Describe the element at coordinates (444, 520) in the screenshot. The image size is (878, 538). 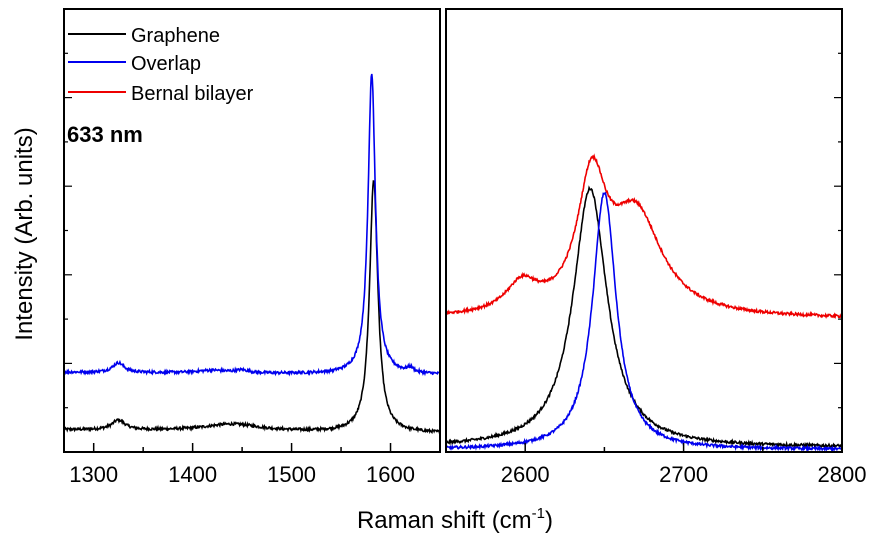
I see `x-axis-label-main: Raman shift (cm` at that location.